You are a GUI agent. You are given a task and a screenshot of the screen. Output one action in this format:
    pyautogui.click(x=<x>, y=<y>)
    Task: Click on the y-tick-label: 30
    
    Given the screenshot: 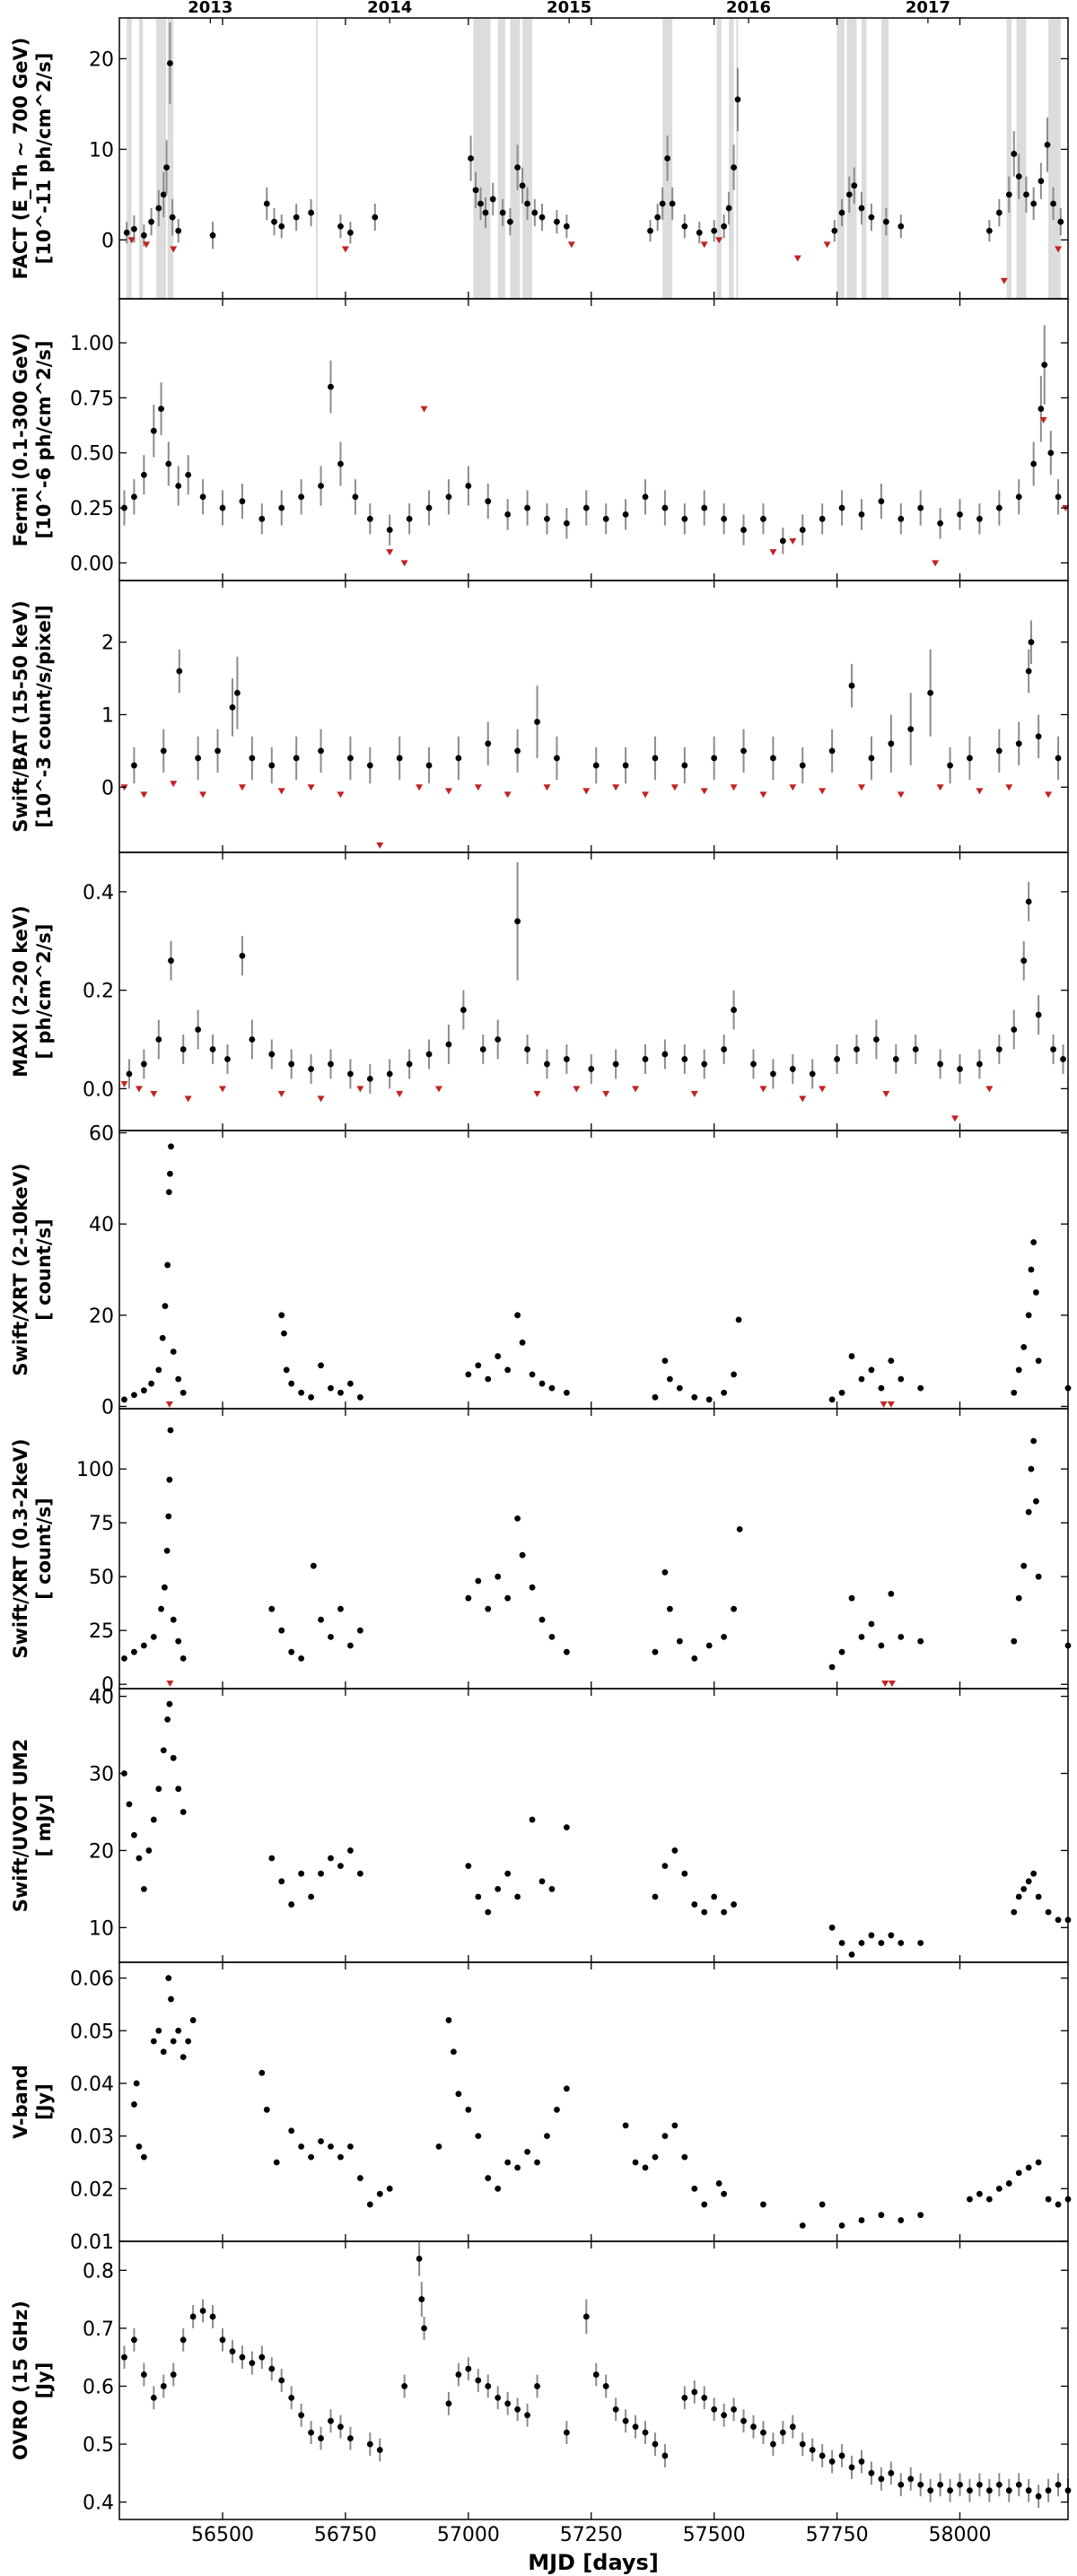 What is the action you would take?
    pyautogui.click(x=101, y=1775)
    